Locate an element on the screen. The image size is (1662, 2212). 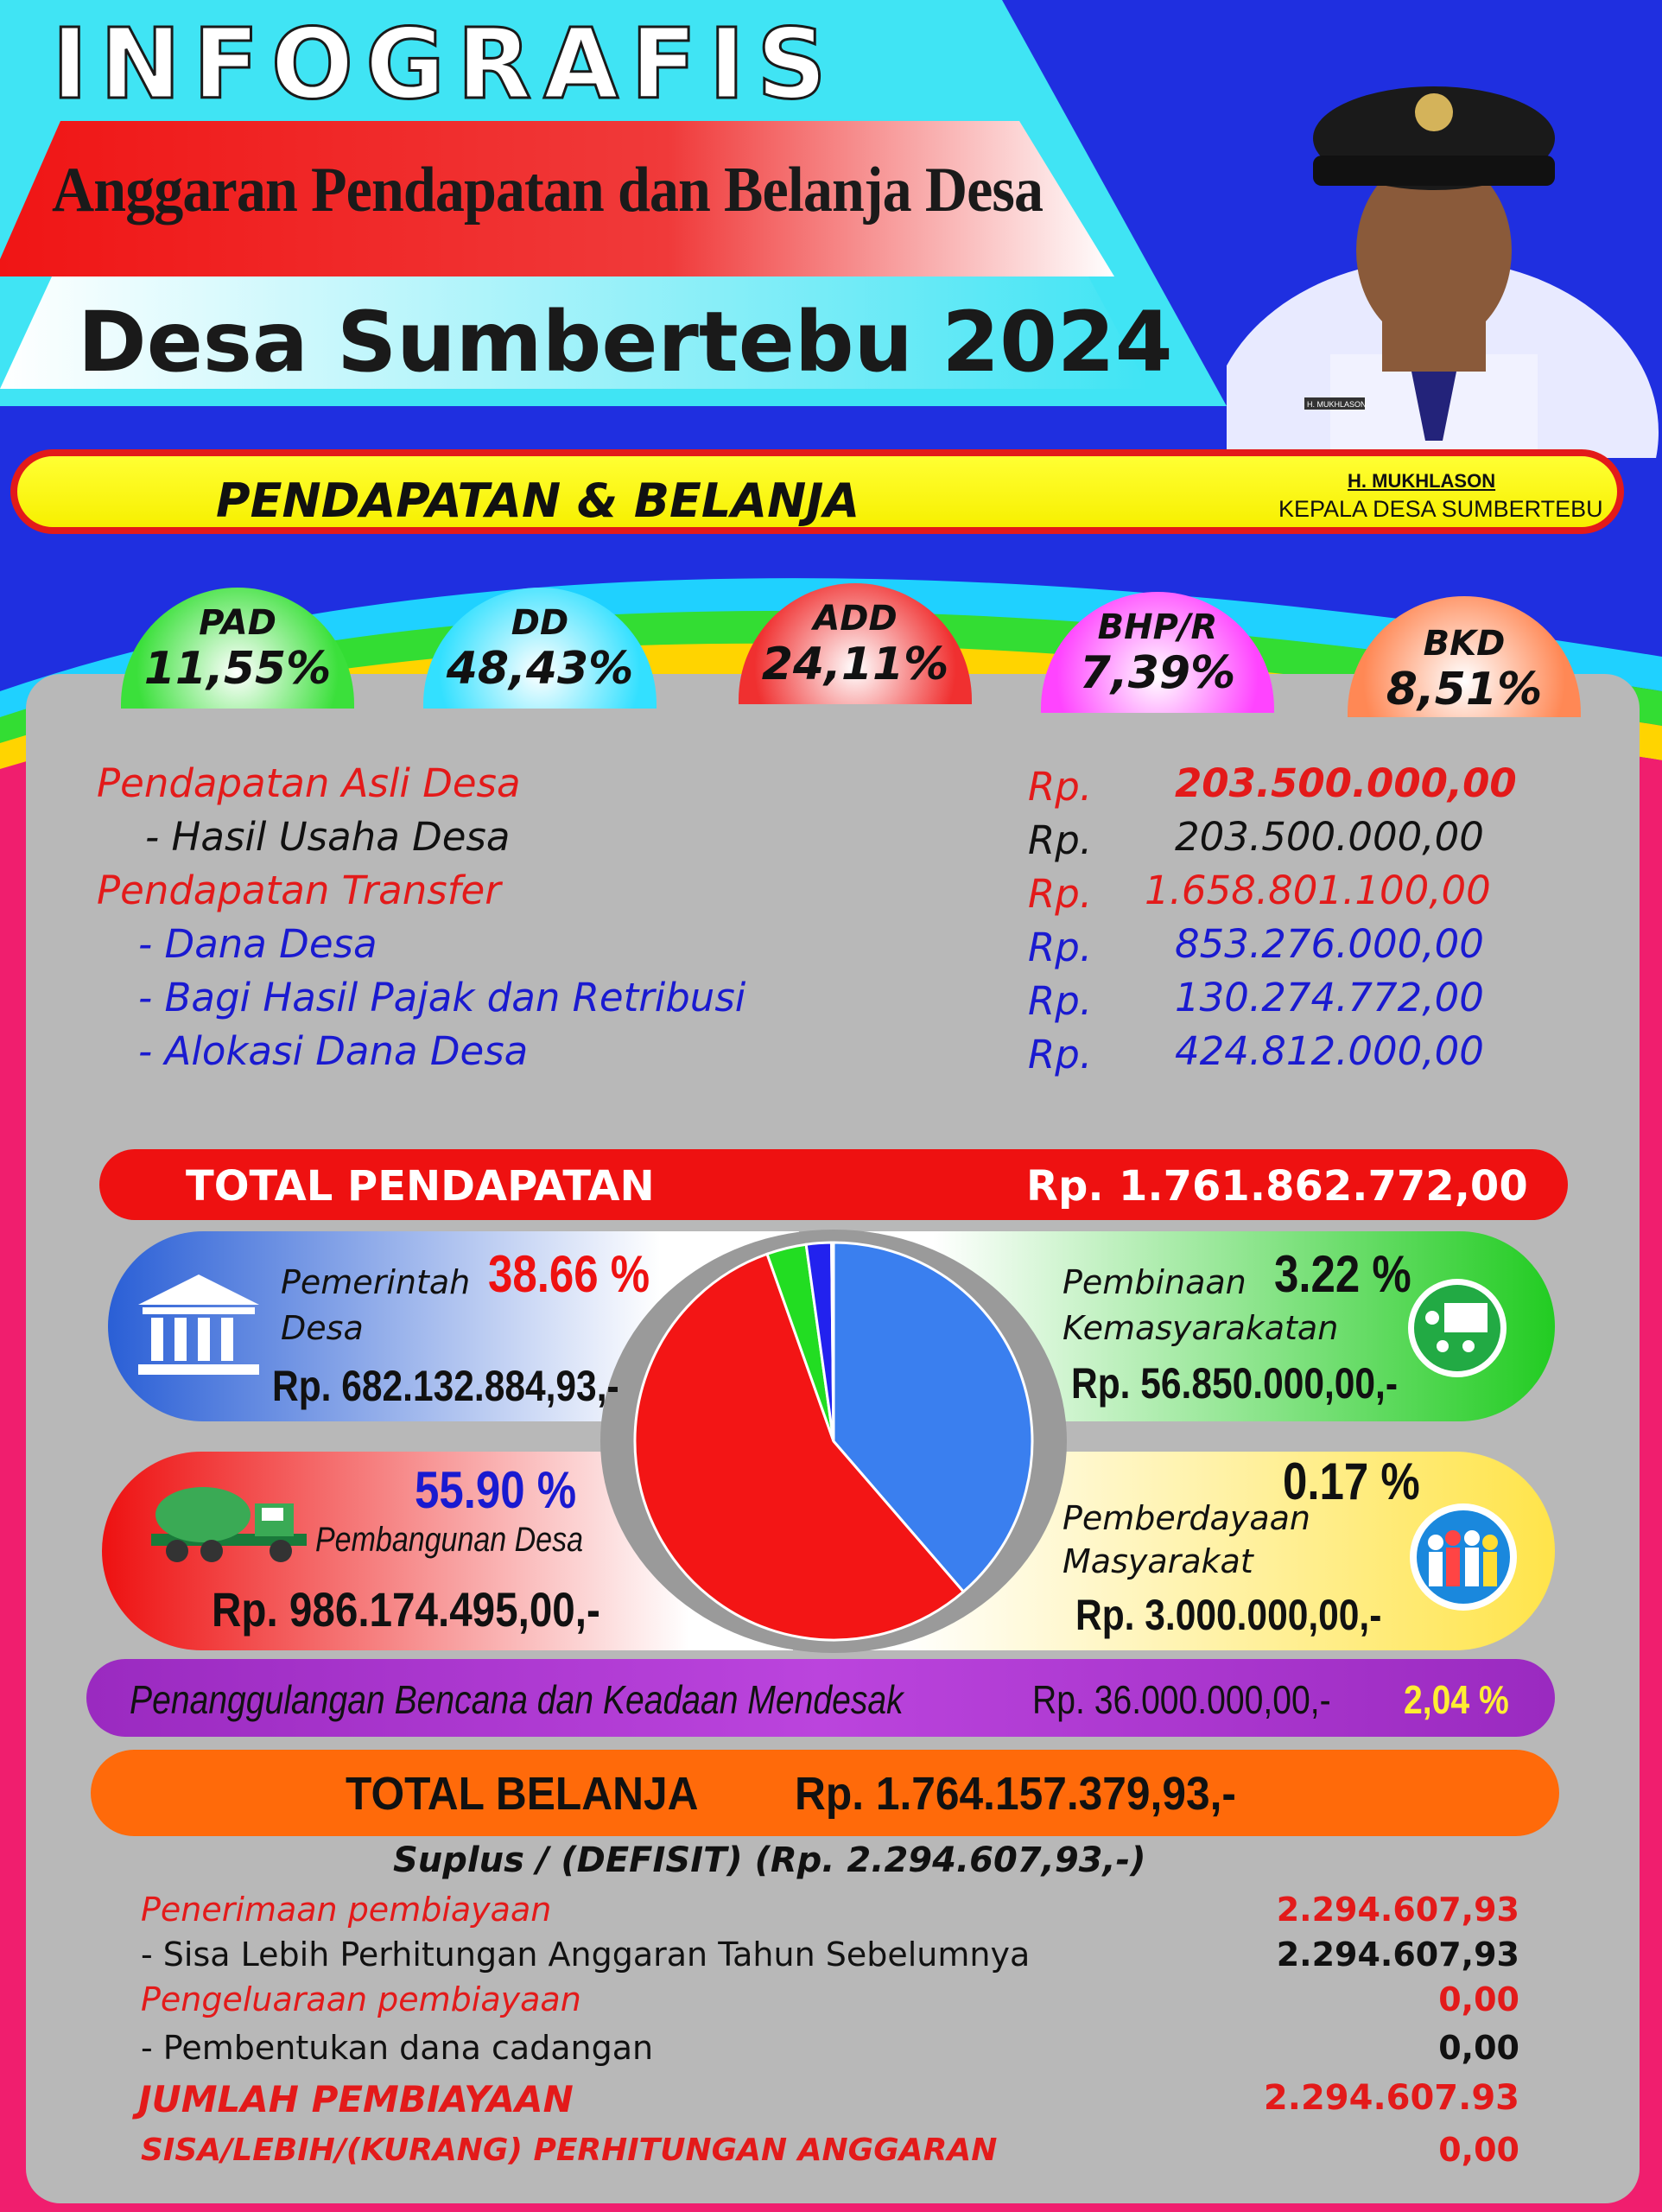
infografis-title: INFOGRAFIS is located at coordinates (445, 65).